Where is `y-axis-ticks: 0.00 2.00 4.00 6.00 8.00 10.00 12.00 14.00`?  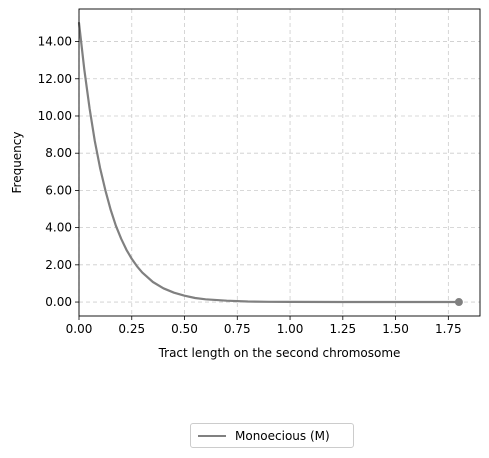 y-axis-ticks: 0.00 2.00 4.00 6.00 8.00 10.00 12.00 14.00 is located at coordinates (58, 172).